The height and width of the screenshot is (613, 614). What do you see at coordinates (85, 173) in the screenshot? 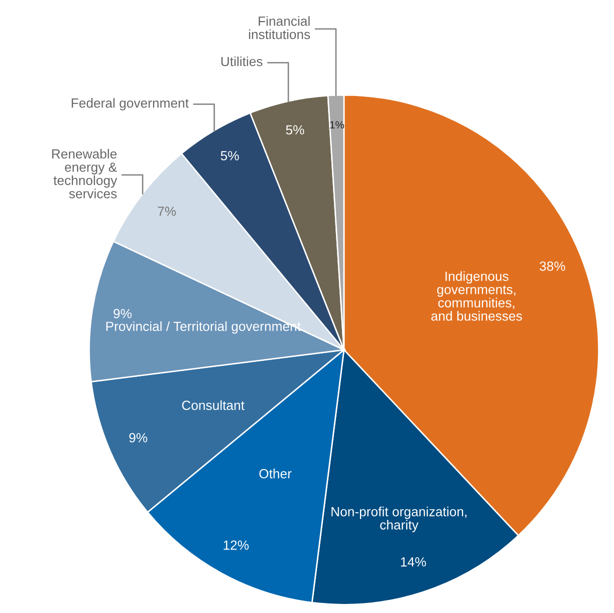
I see `slice-label: Renewable energy & technology services` at bounding box center [85, 173].